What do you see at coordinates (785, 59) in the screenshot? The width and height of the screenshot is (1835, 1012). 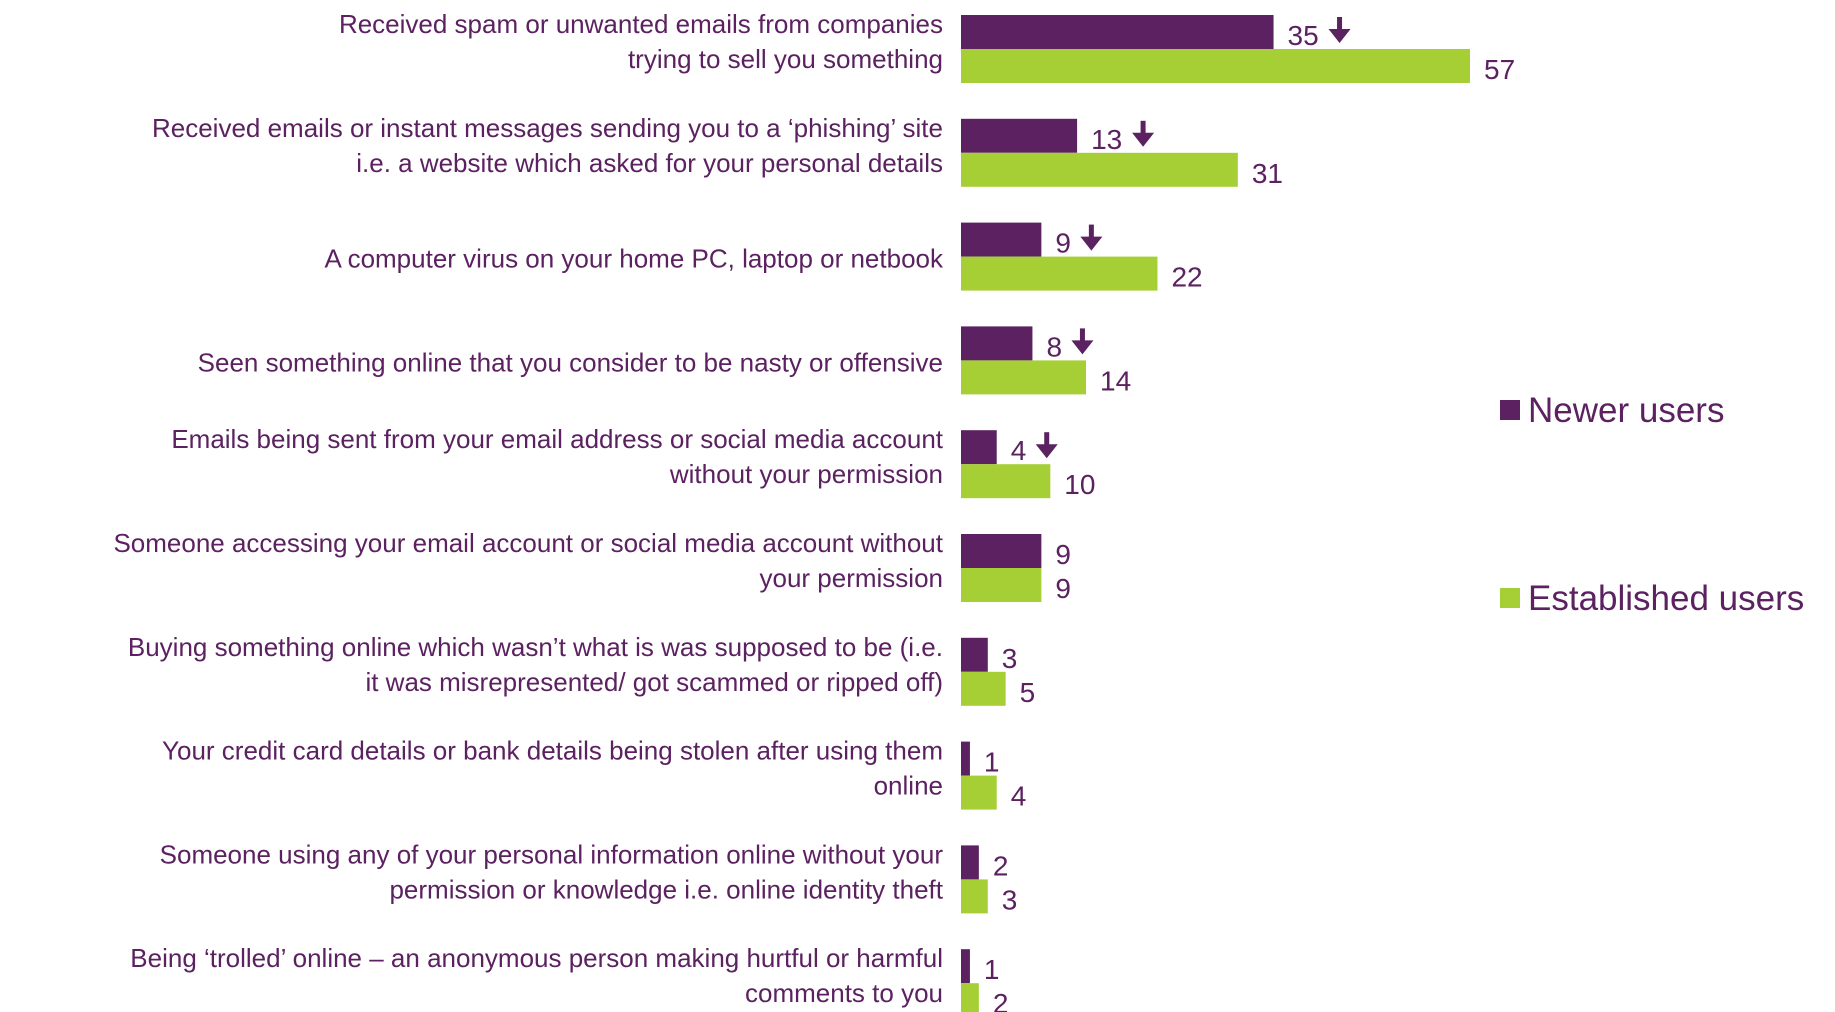 I see `category-label-line: trying to sell you something` at bounding box center [785, 59].